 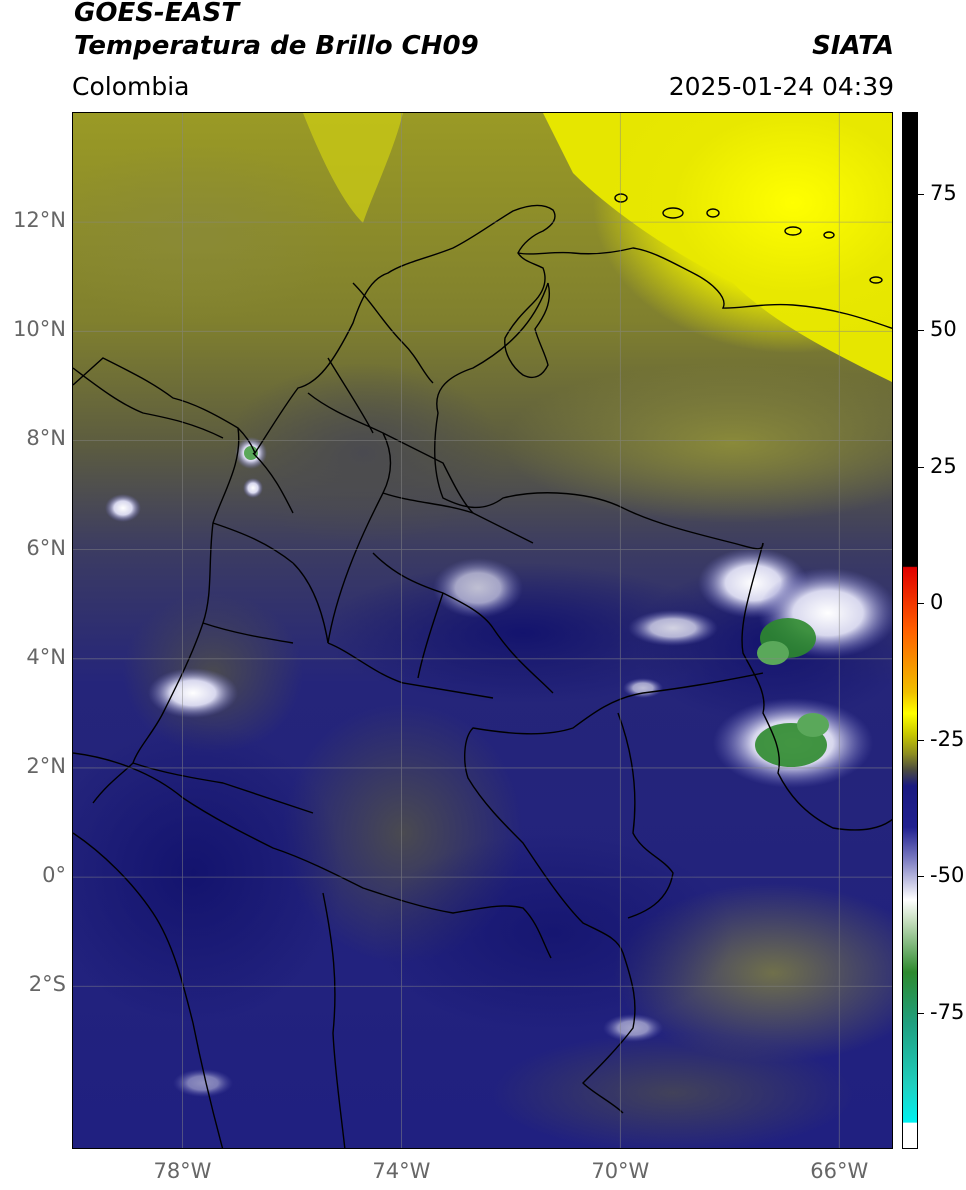 I want to click on lon-tick-label: 70°W, so click(x=620, y=1171).